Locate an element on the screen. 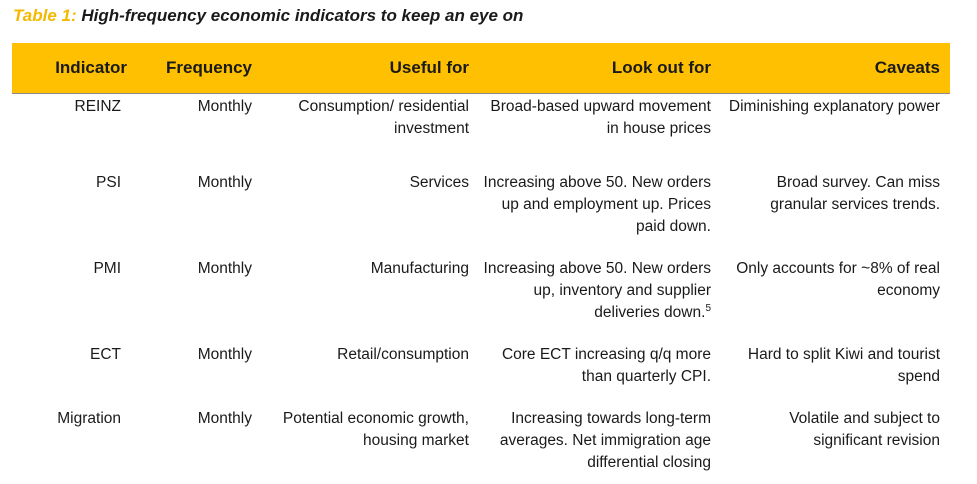  cell-useful-for: Manufacturing is located at coordinates (419, 268).